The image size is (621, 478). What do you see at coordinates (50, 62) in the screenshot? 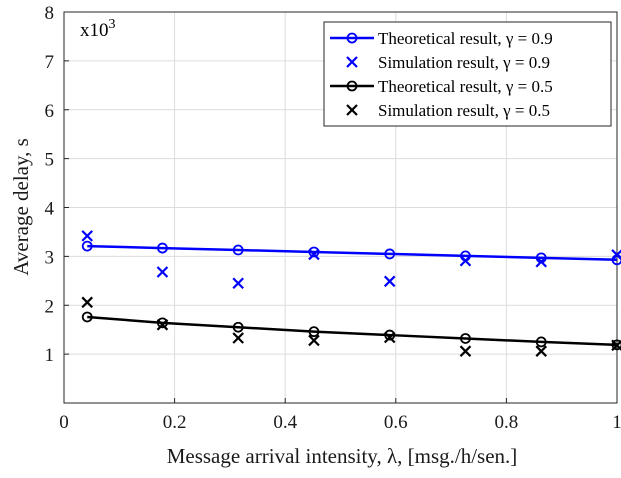
I see `y-tick-label: 7` at bounding box center [50, 62].